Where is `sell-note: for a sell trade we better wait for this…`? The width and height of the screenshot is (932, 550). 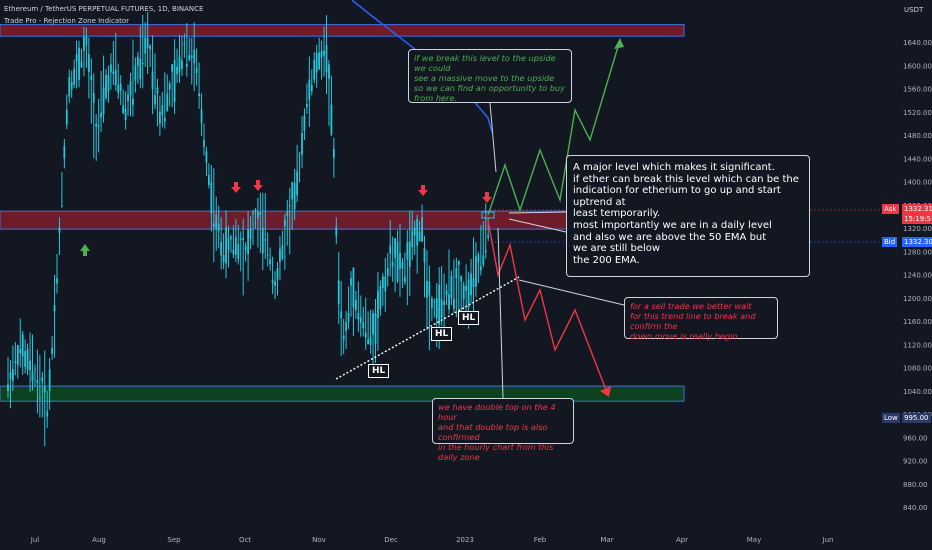
sell-note: for a sell trade we better wait for this… is located at coordinates (701, 319).